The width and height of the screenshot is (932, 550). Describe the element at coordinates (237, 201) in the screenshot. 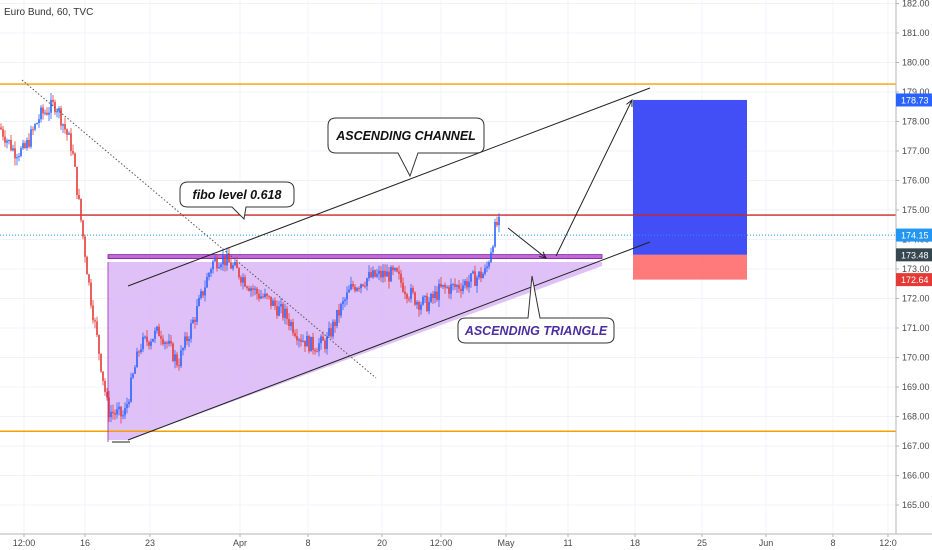

I see `callout-fibo-level: fibo level 0.618` at that location.